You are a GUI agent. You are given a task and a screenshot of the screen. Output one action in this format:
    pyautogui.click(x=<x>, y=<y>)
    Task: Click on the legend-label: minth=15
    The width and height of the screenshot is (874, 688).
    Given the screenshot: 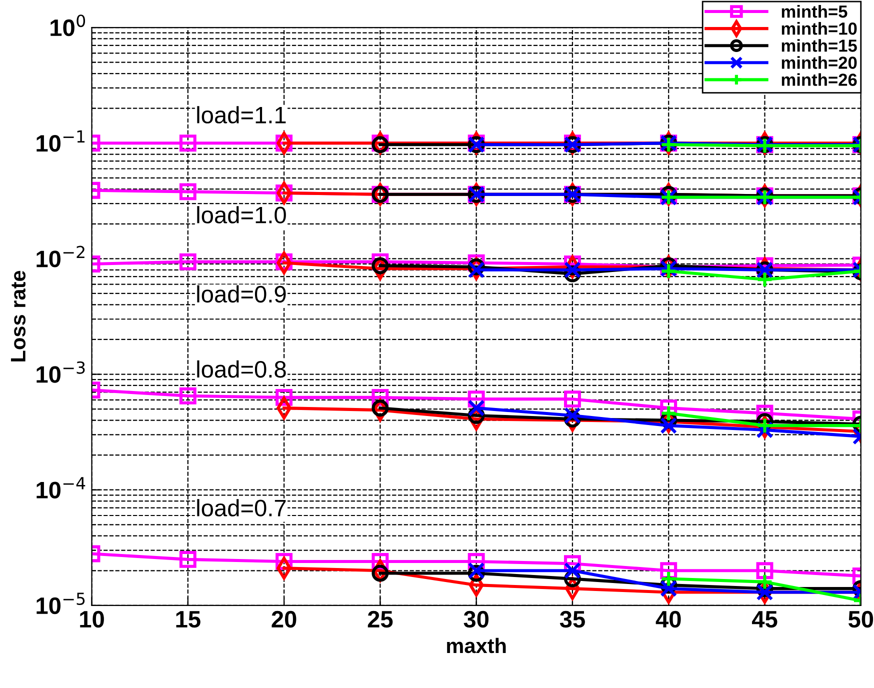 What is the action you would take?
    pyautogui.click(x=819, y=45)
    